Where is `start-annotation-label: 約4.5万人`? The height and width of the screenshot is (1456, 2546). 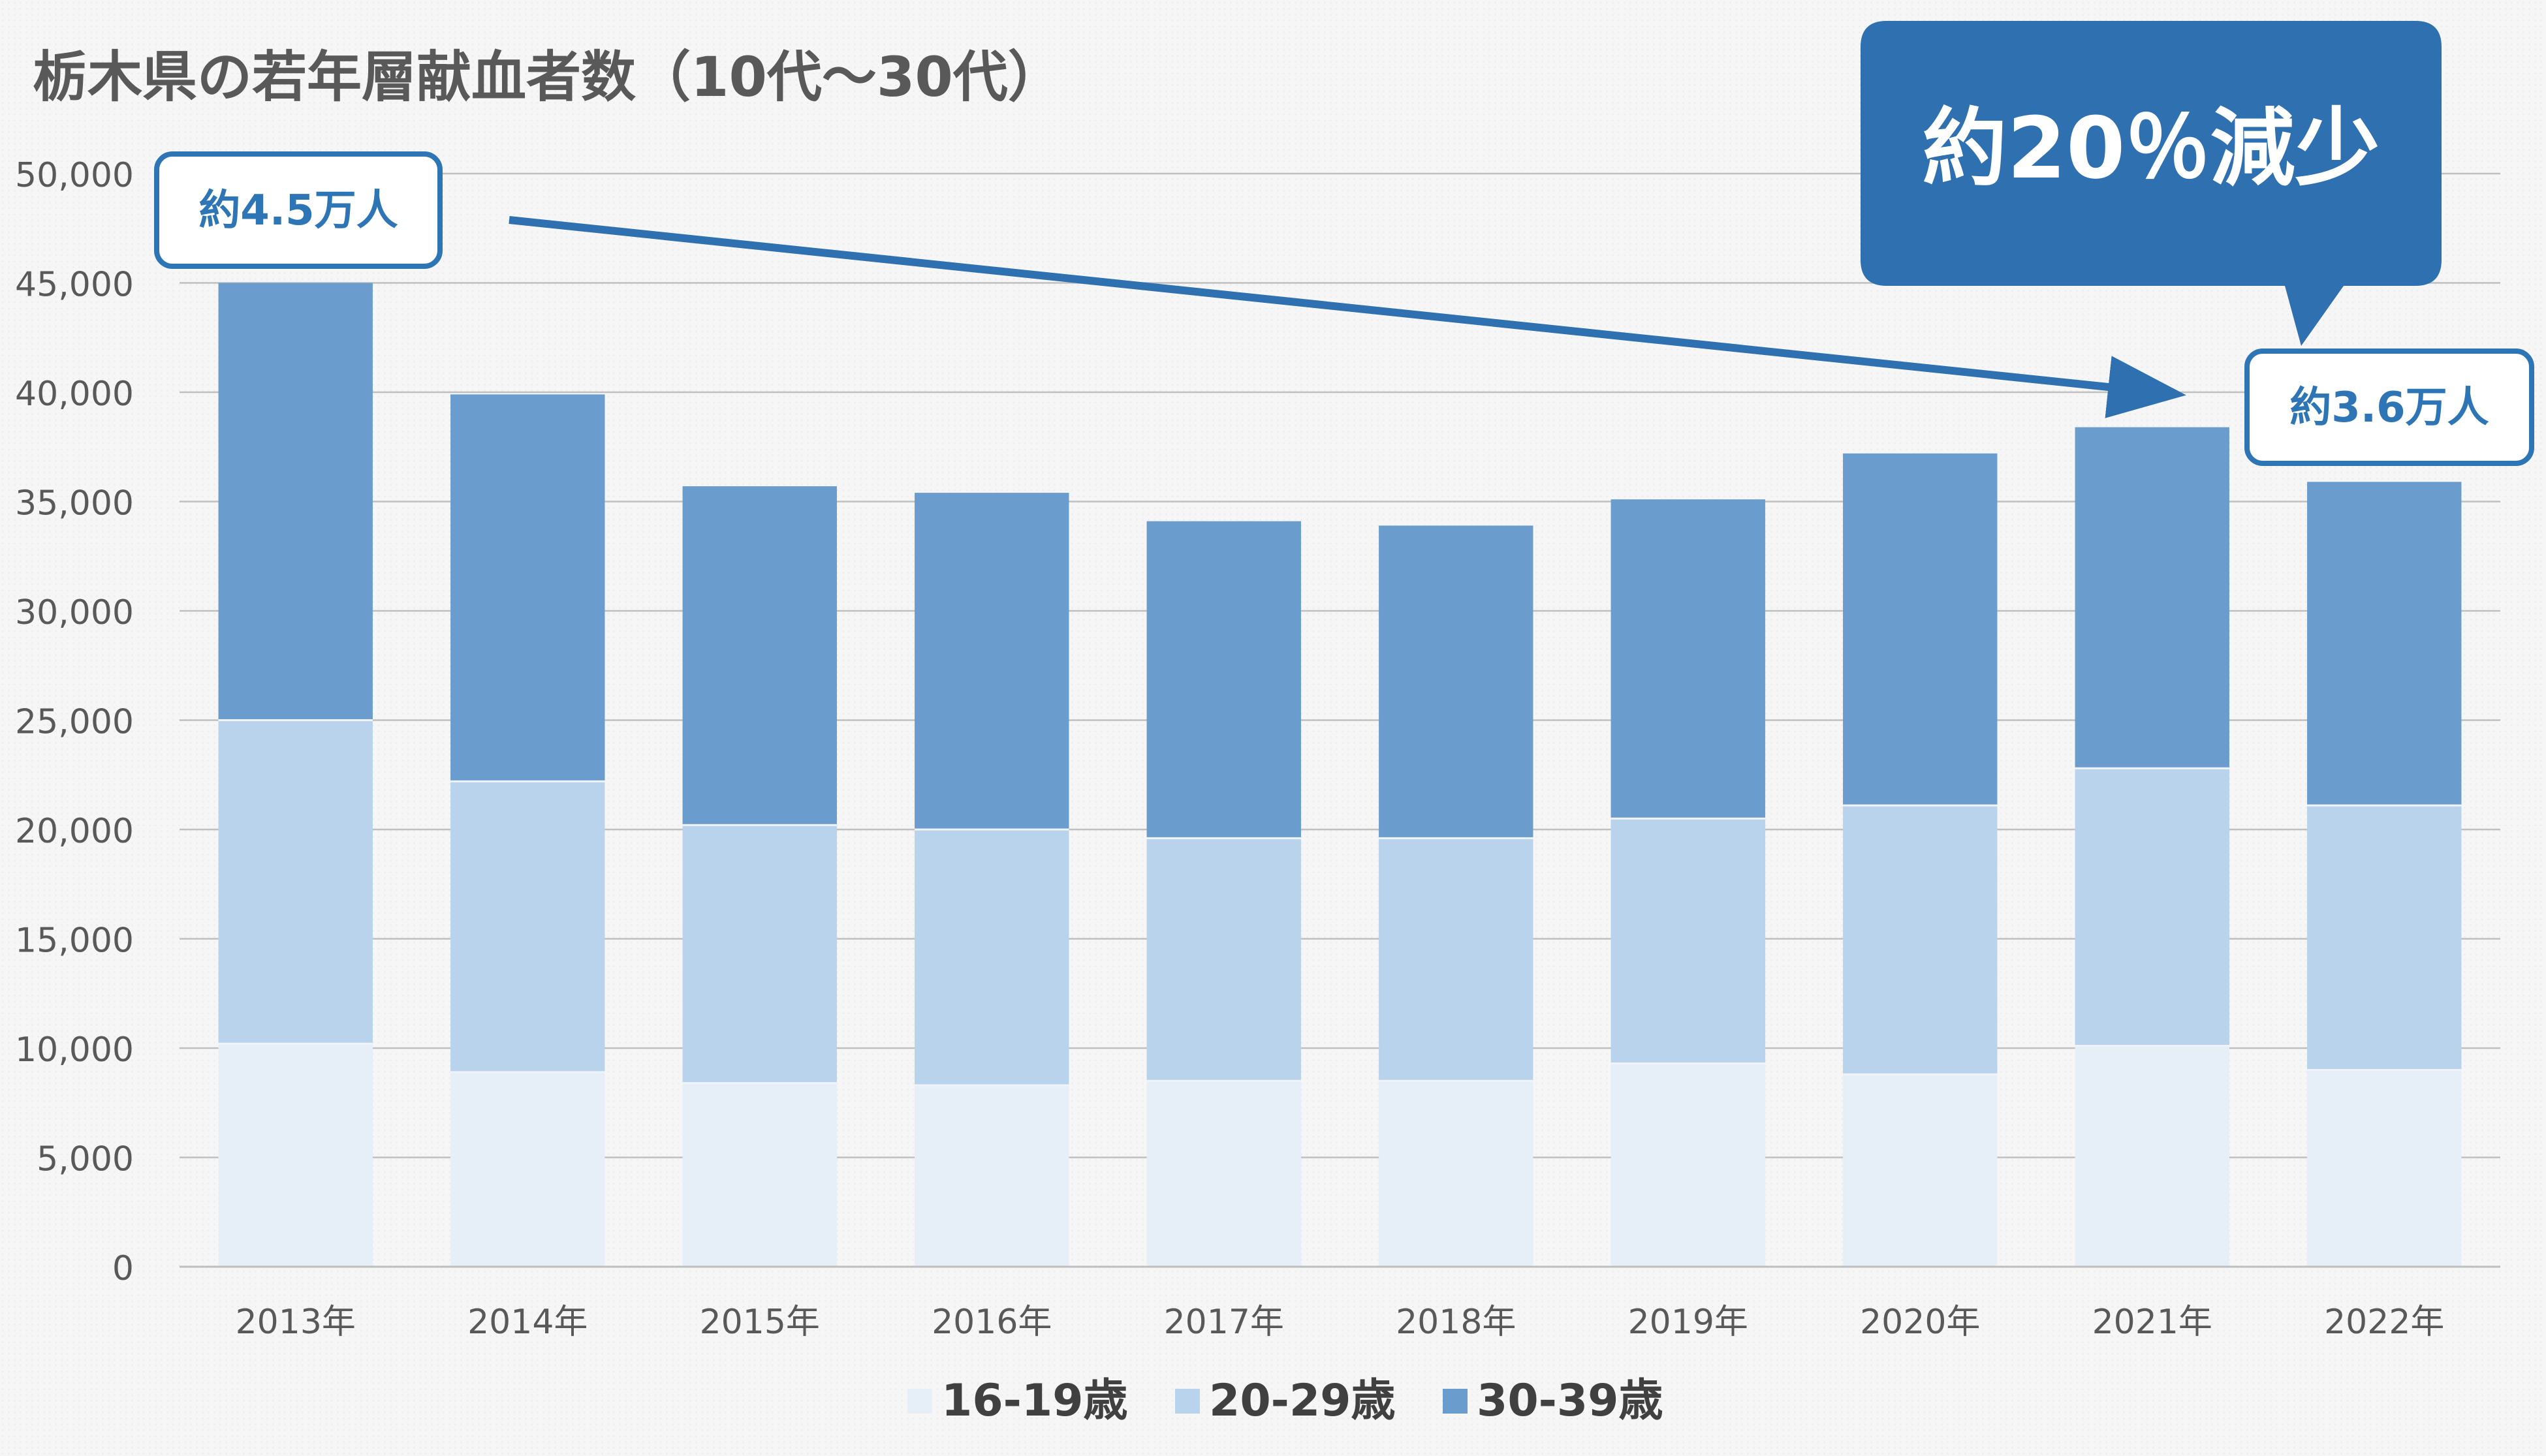
start-annotation-label: 約4.5万人 is located at coordinates (298, 211).